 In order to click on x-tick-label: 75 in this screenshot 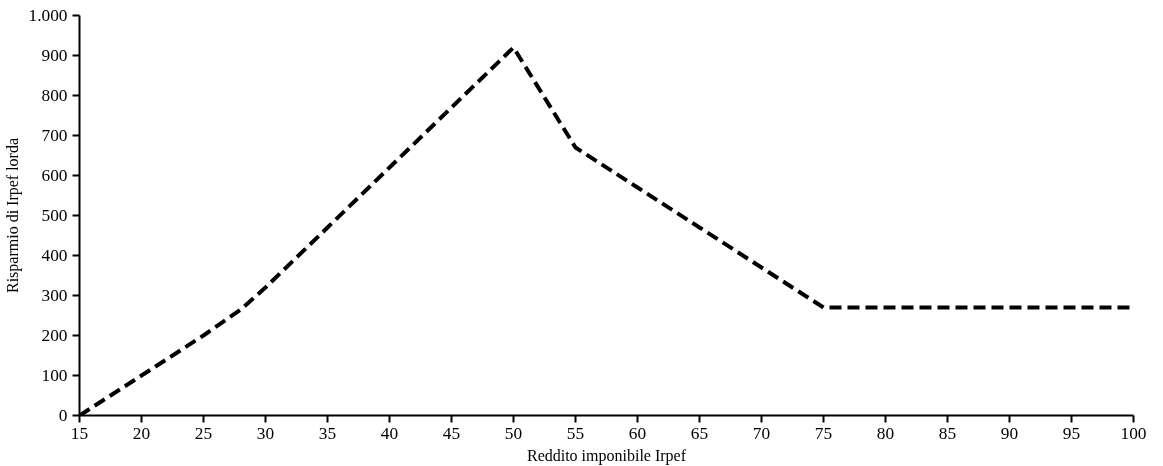, I will do `click(823, 433)`.